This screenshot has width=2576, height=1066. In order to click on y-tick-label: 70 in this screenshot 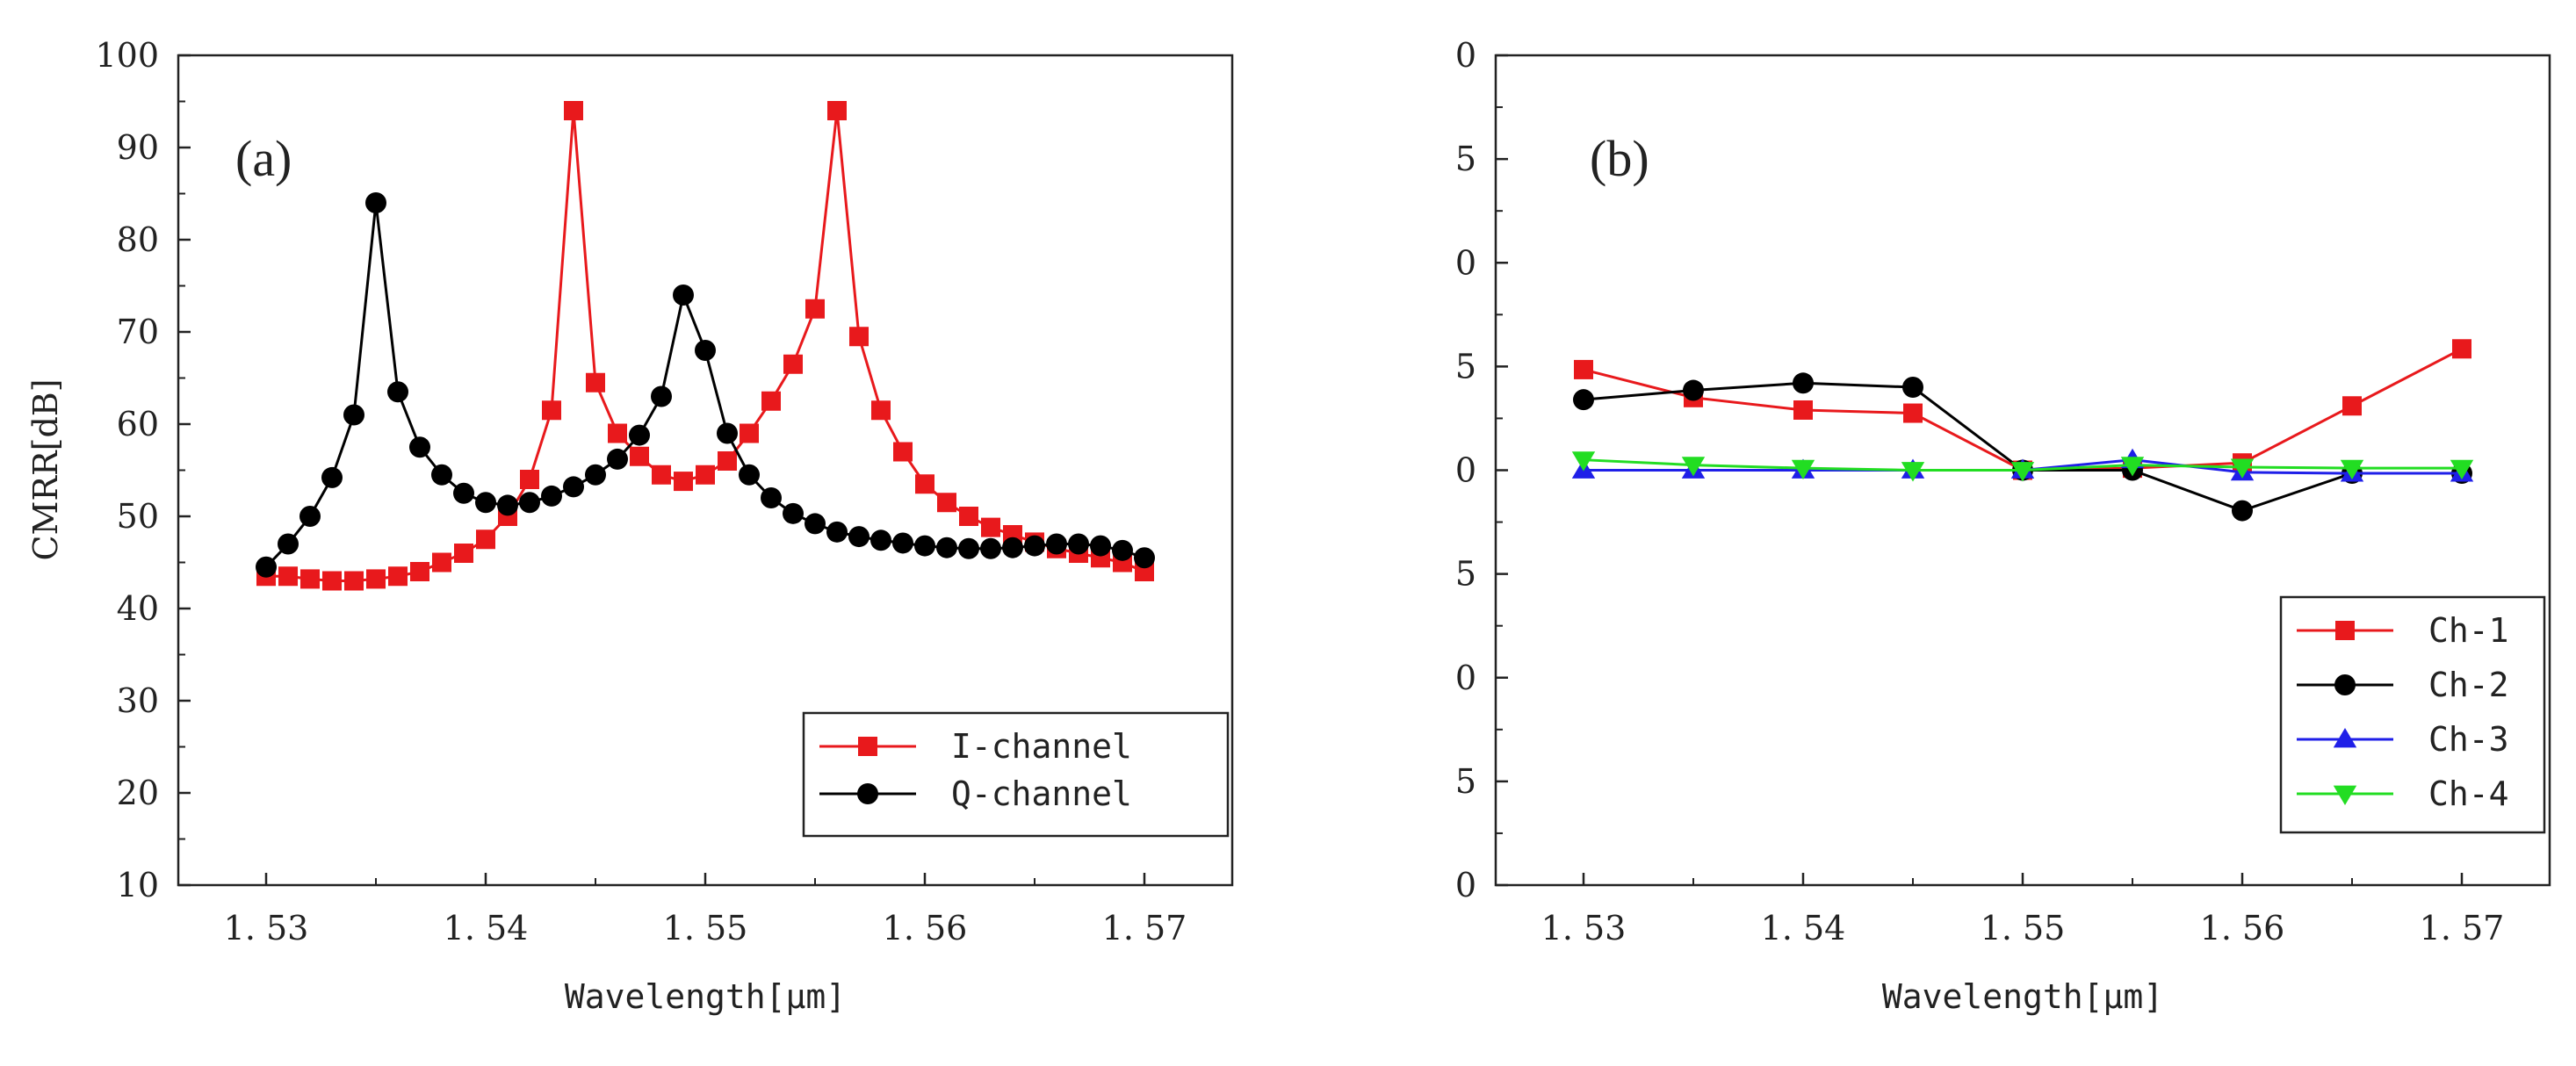, I will do `click(138, 332)`.